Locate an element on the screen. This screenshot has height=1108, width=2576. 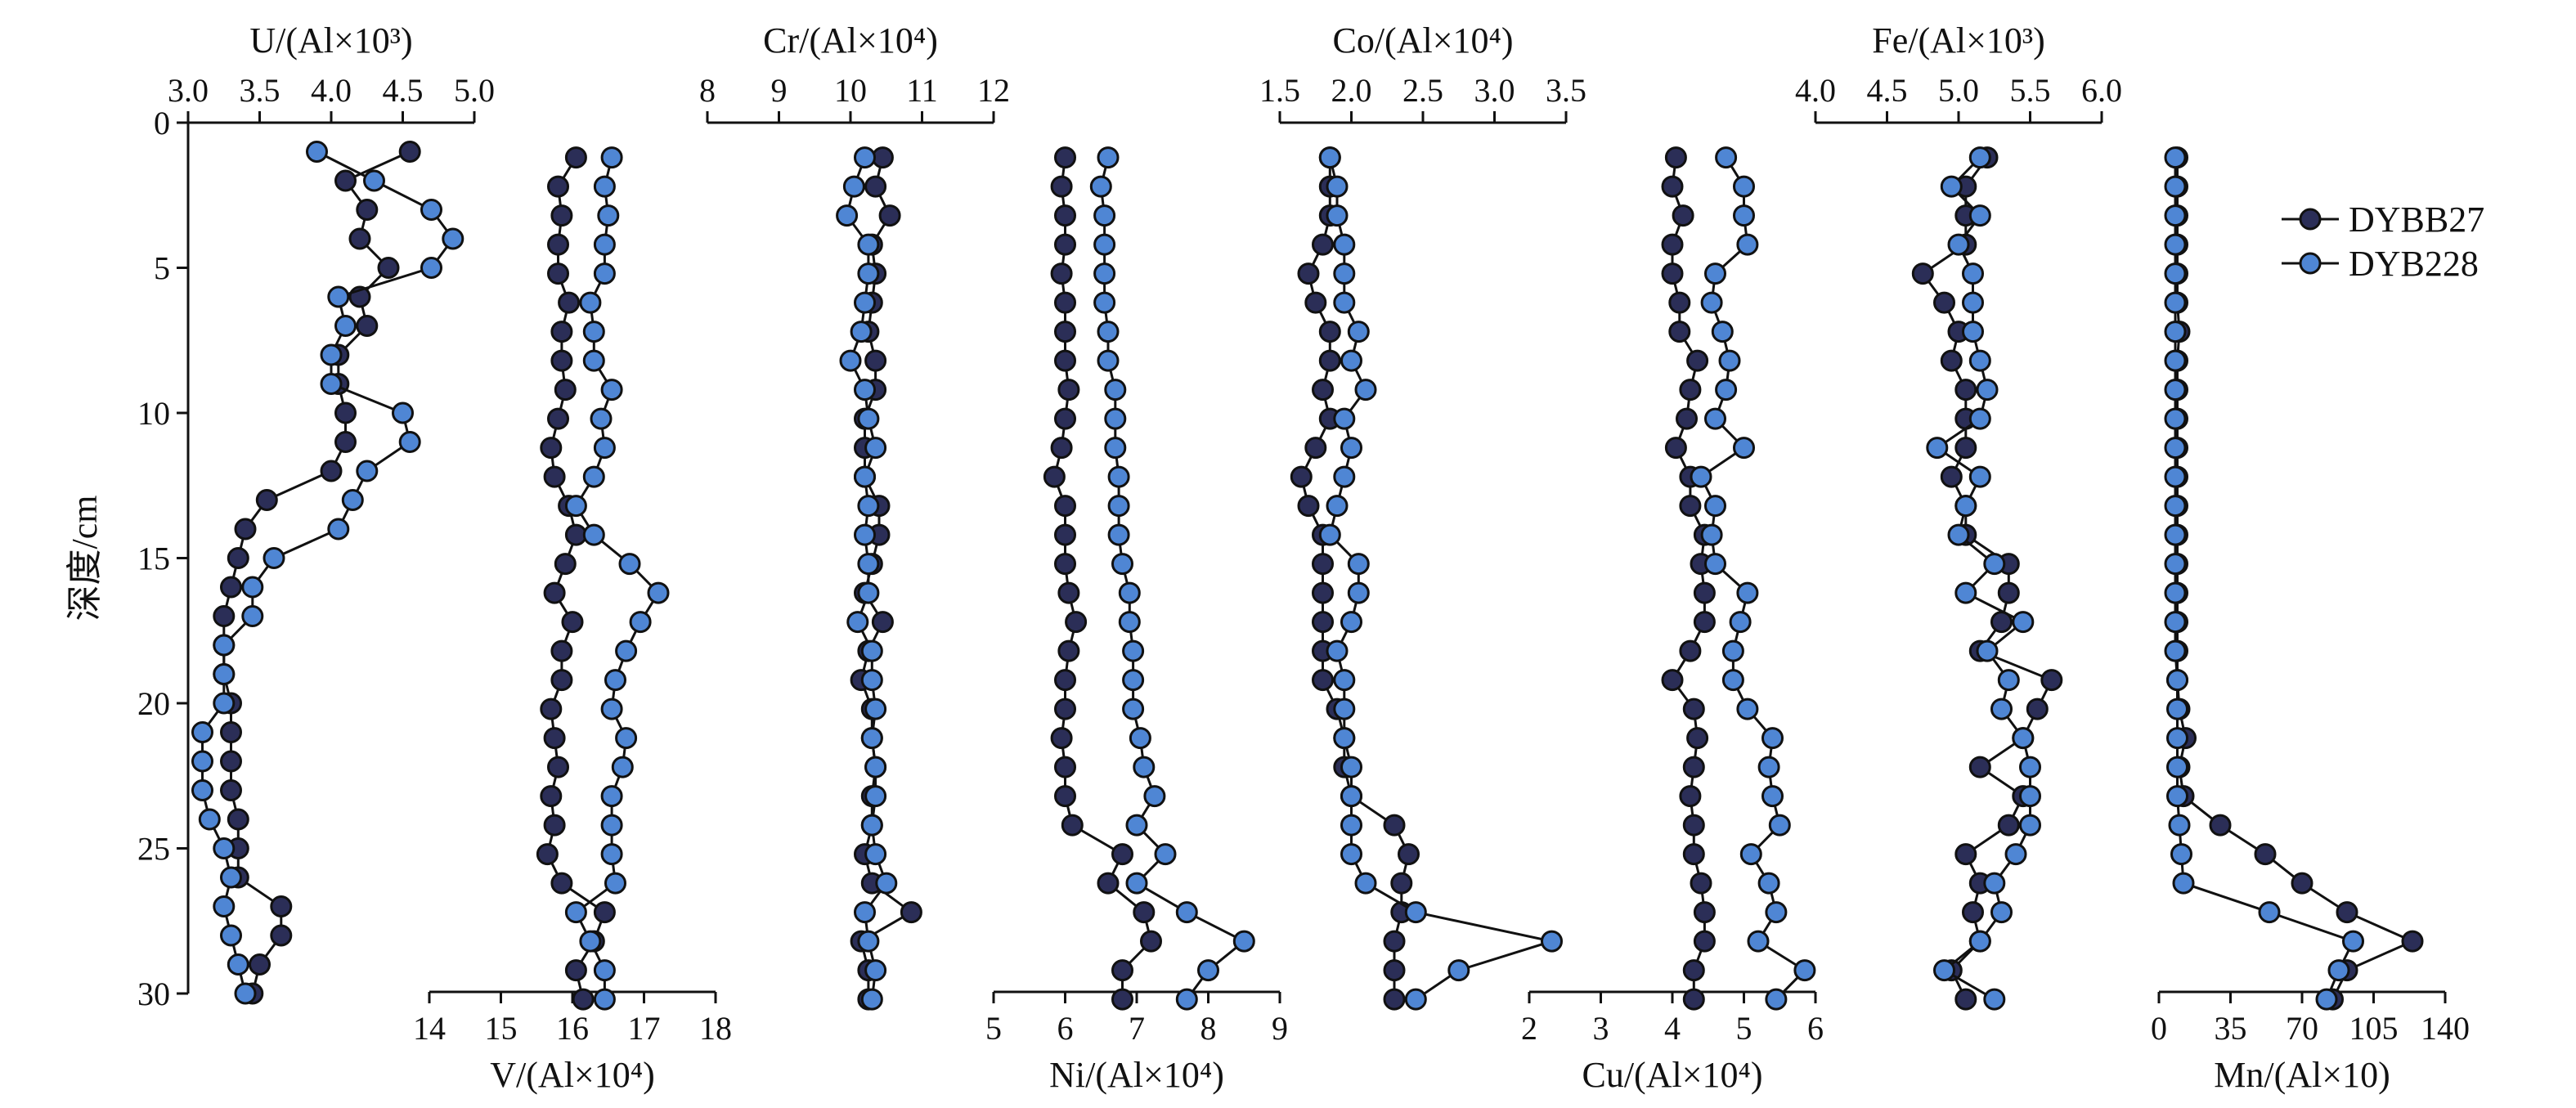
panel-tick-label: 2 is located at coordinates (1529, 1028).